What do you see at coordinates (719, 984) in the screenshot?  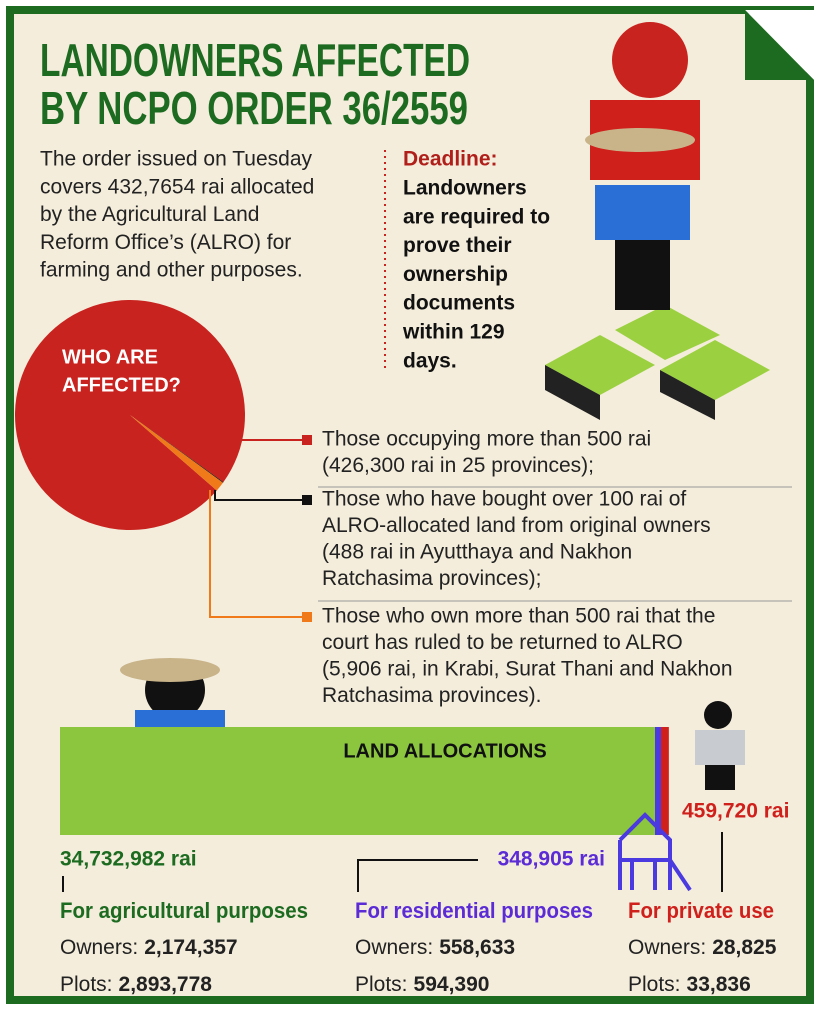 I see `plots-value: 33,836` at bounding box center [719, 984].